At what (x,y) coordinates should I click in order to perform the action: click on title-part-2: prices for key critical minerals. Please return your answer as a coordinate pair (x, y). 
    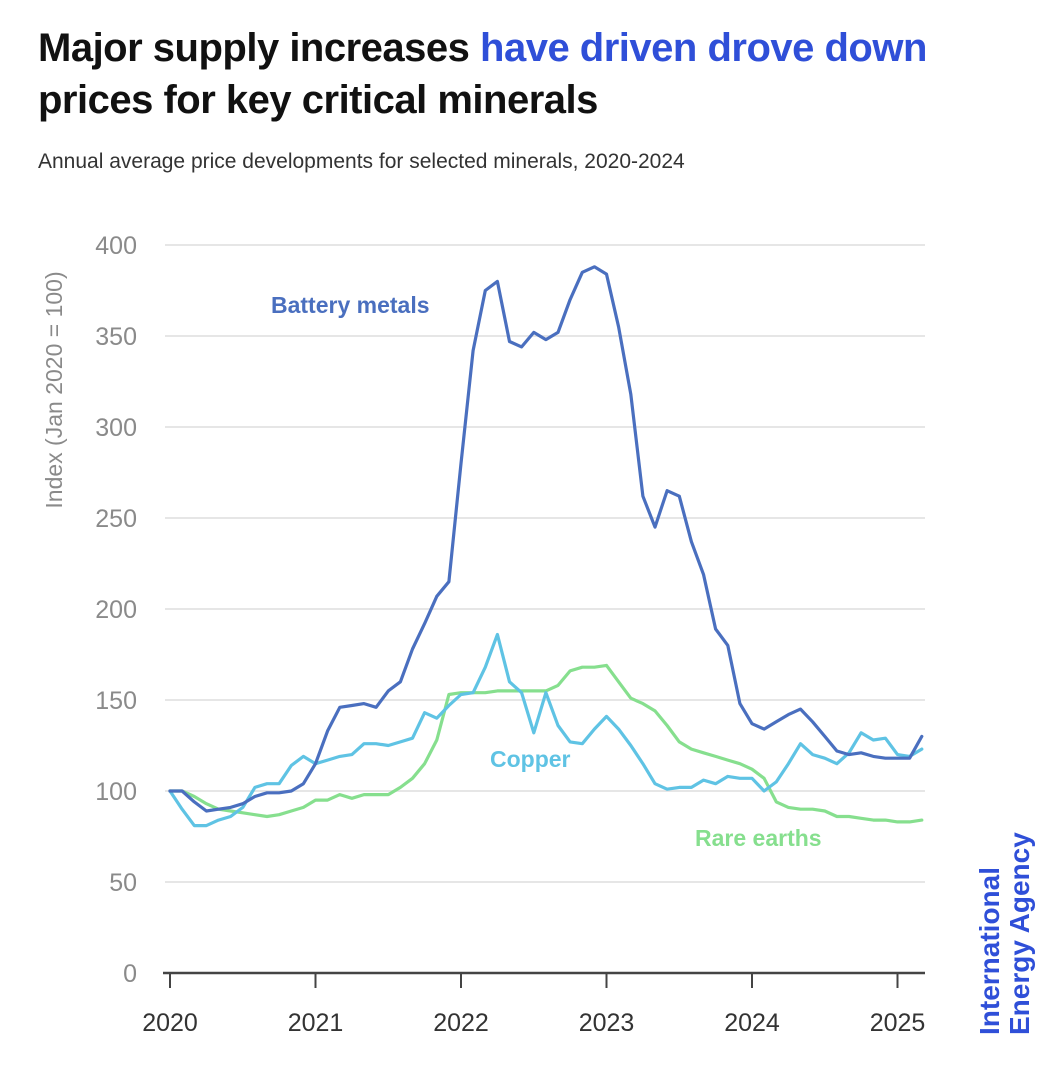
    Looking at the image, I should click on (318, 100).